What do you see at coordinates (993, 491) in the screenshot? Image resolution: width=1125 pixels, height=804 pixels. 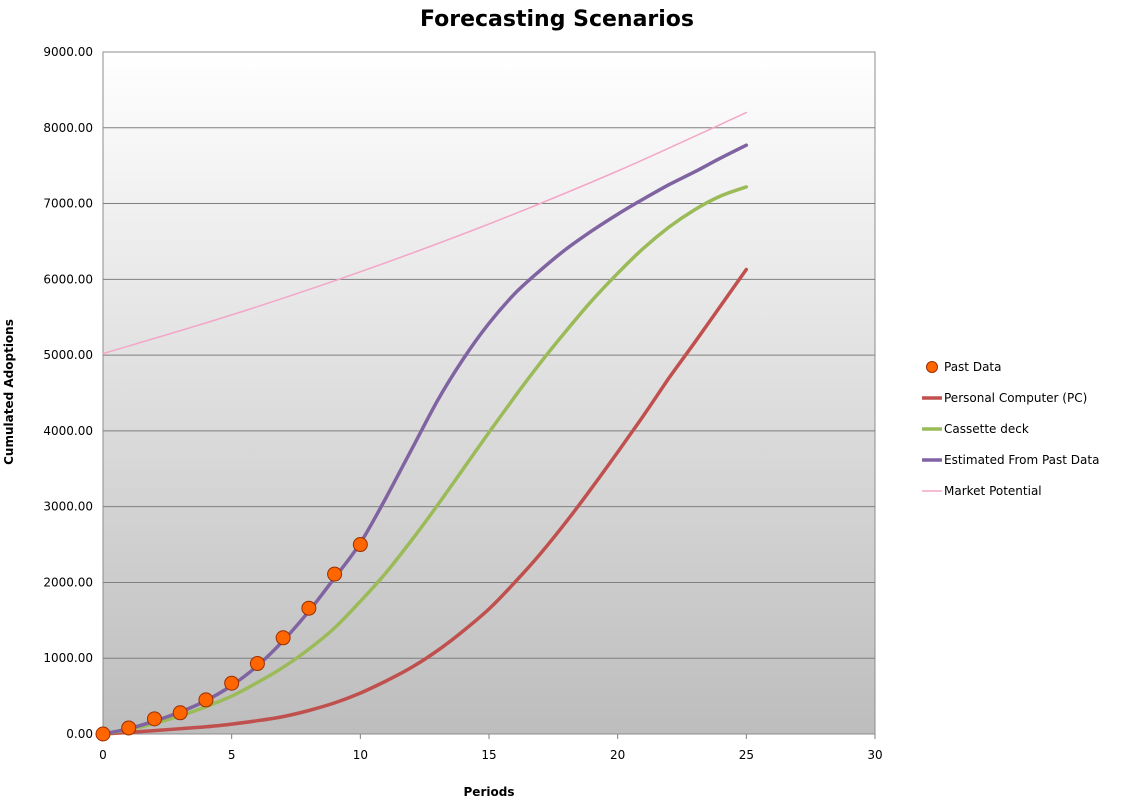 I see `legend-label: Market Potential` at bounding box center [993, 491].